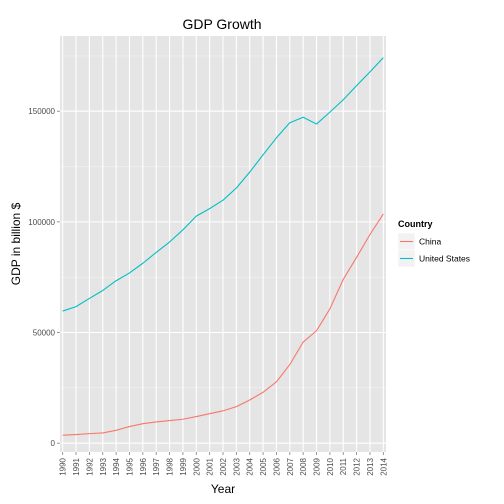  I want to click on x-tick-label: 1994, so click(116, 466).